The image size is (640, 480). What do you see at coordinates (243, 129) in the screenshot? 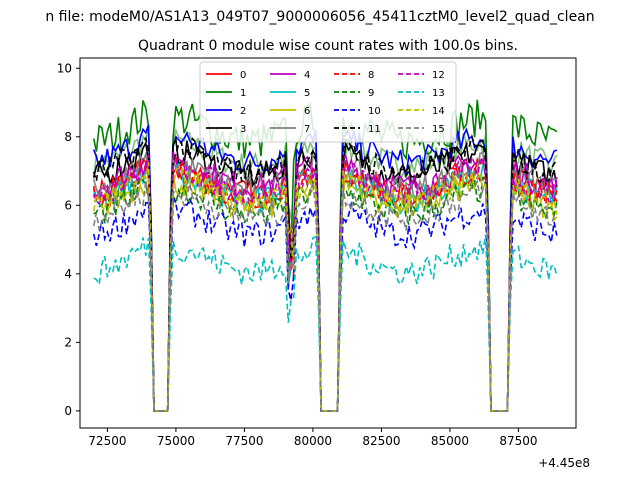
I see `legend-label-3: 3` at bounding box center [243, 129].